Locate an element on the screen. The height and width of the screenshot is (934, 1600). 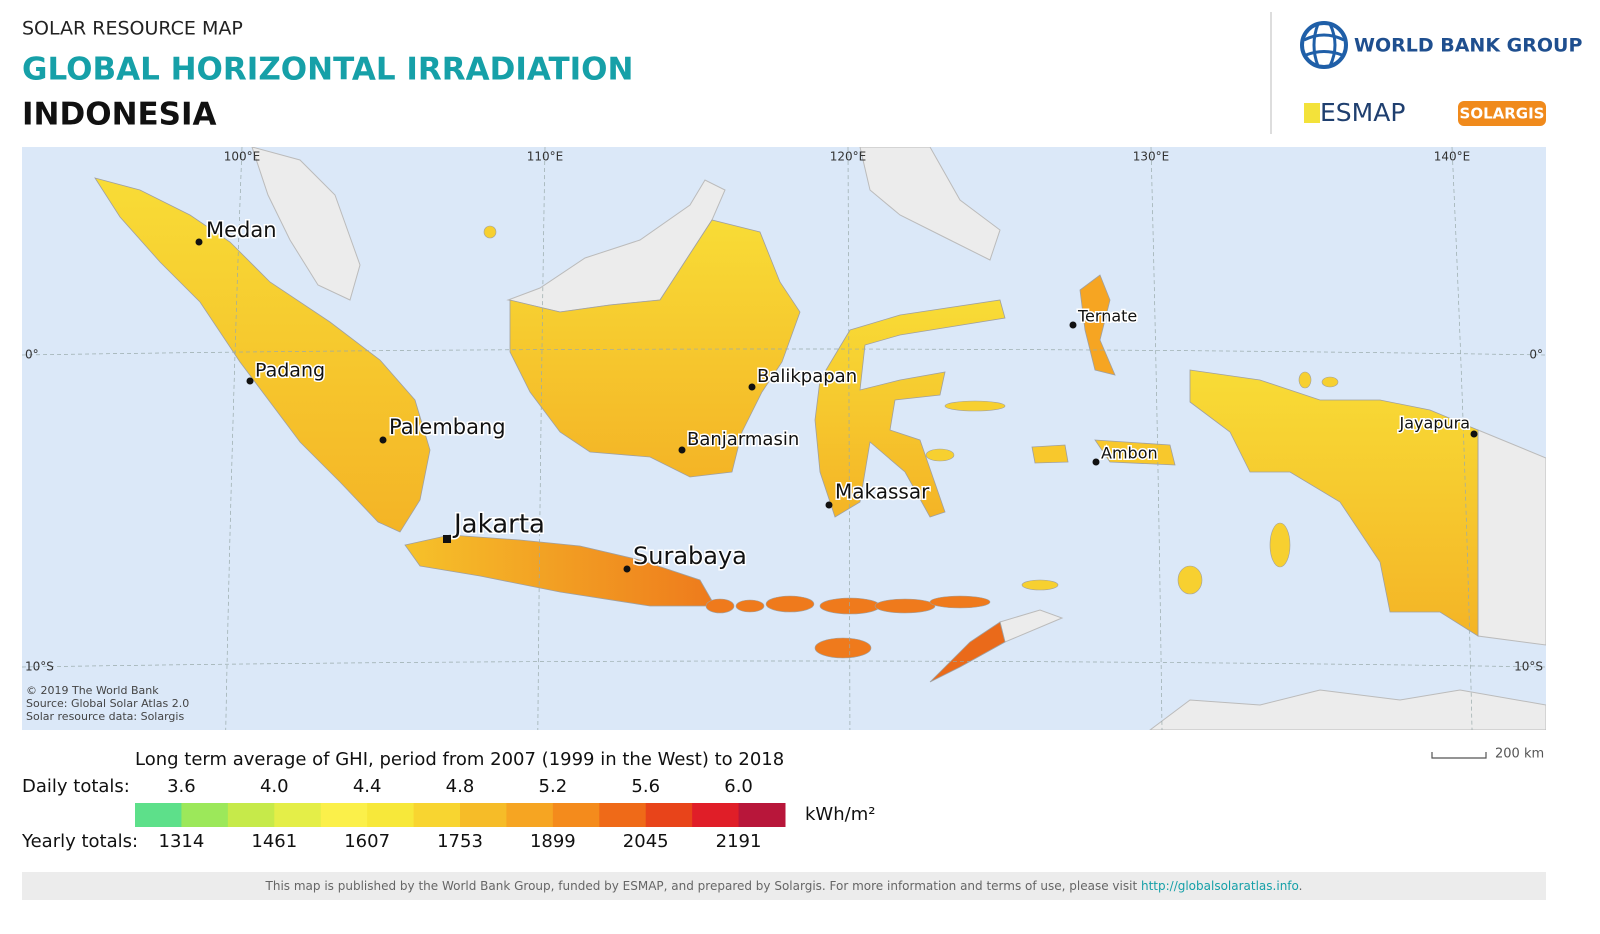
footer-bar is located at coordinates (784, 886).